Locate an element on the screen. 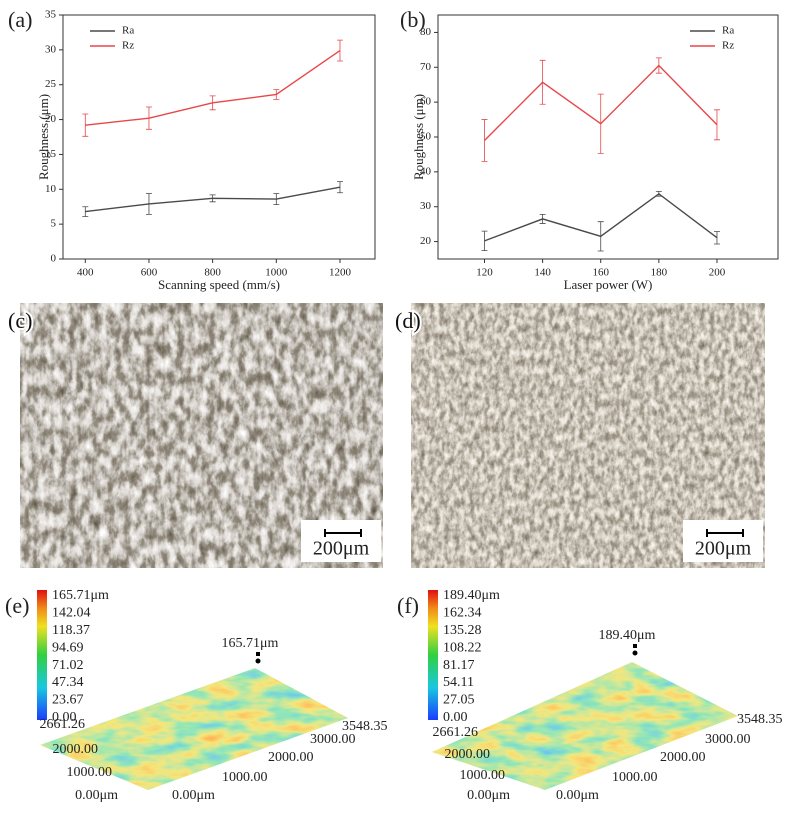 Image resolution: width=801 pixels, height=837 pixels. x-tick-label: 140 is located at coordinates (542, 273).